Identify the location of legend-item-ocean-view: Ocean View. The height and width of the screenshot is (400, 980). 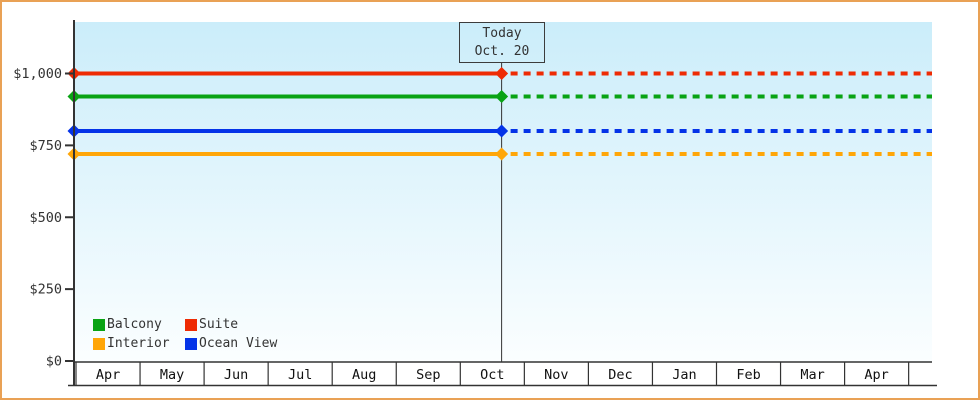
(231, 343).